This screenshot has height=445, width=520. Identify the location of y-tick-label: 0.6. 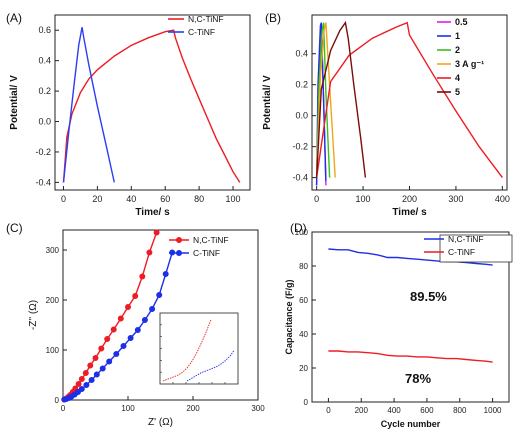
(44, 30).